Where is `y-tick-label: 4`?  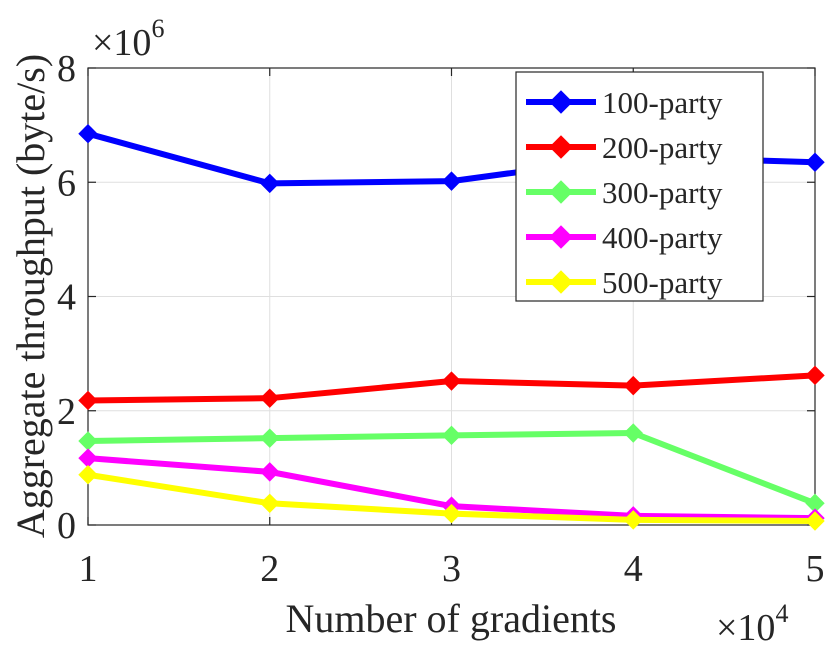 y-tick-label: 4 is located at coordinates (66, 298).